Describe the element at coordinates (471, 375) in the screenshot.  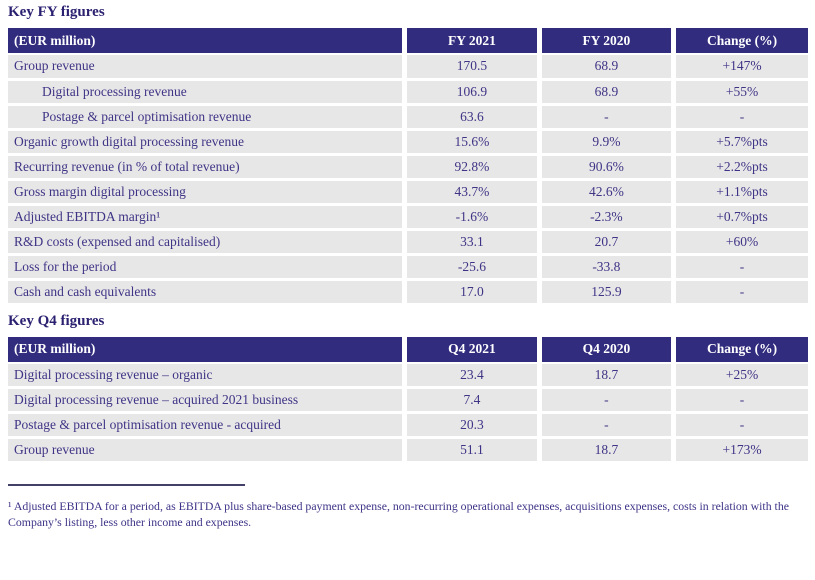
I see `row-value: 23.4` at that location.